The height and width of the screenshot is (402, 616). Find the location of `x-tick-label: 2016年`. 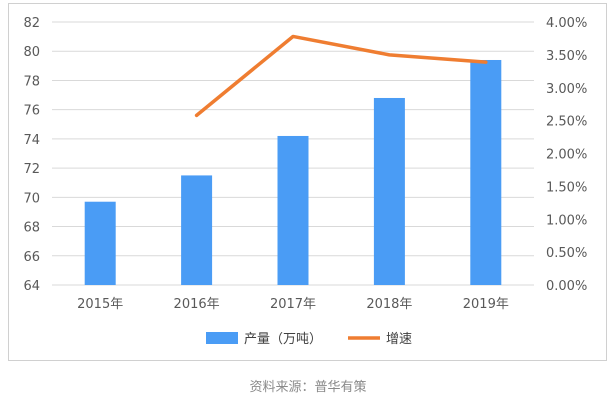

x-tick-label: 2016年 is located at coordinates (197, 304).